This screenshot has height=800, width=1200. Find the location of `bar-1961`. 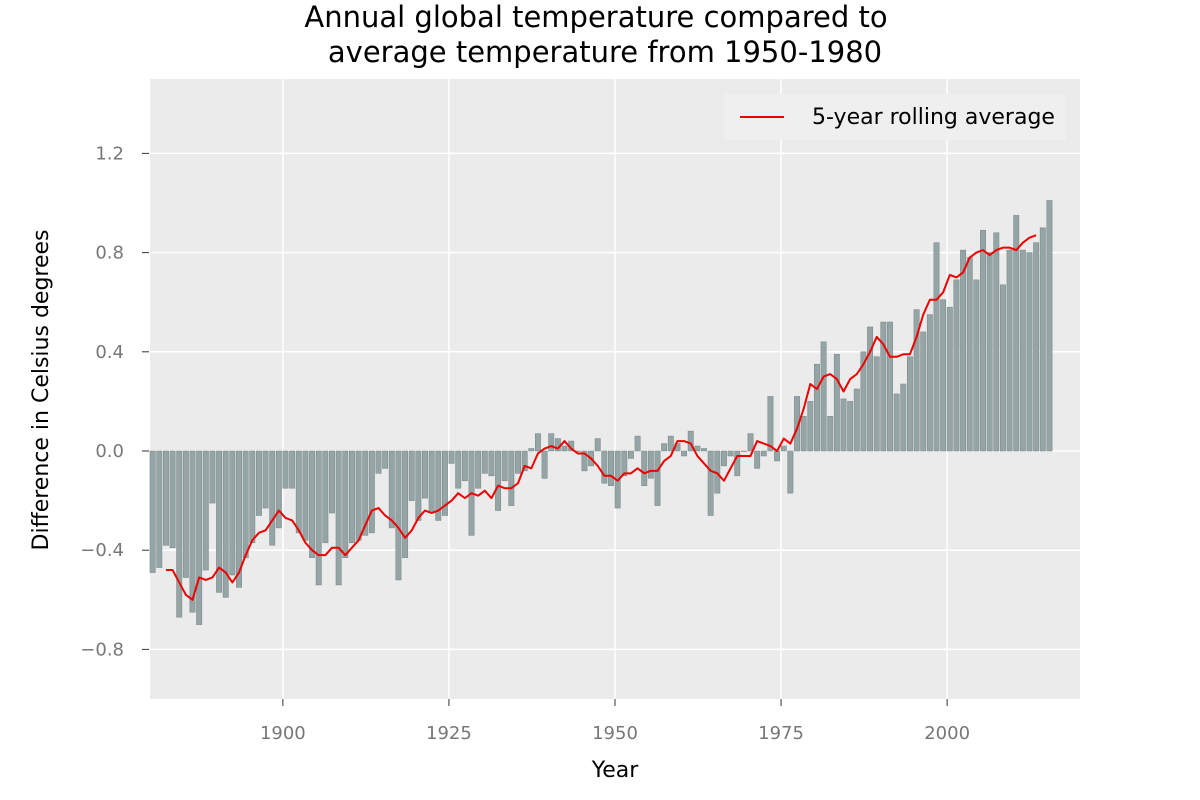

bar-1961 is located at coordinates (690, 441).